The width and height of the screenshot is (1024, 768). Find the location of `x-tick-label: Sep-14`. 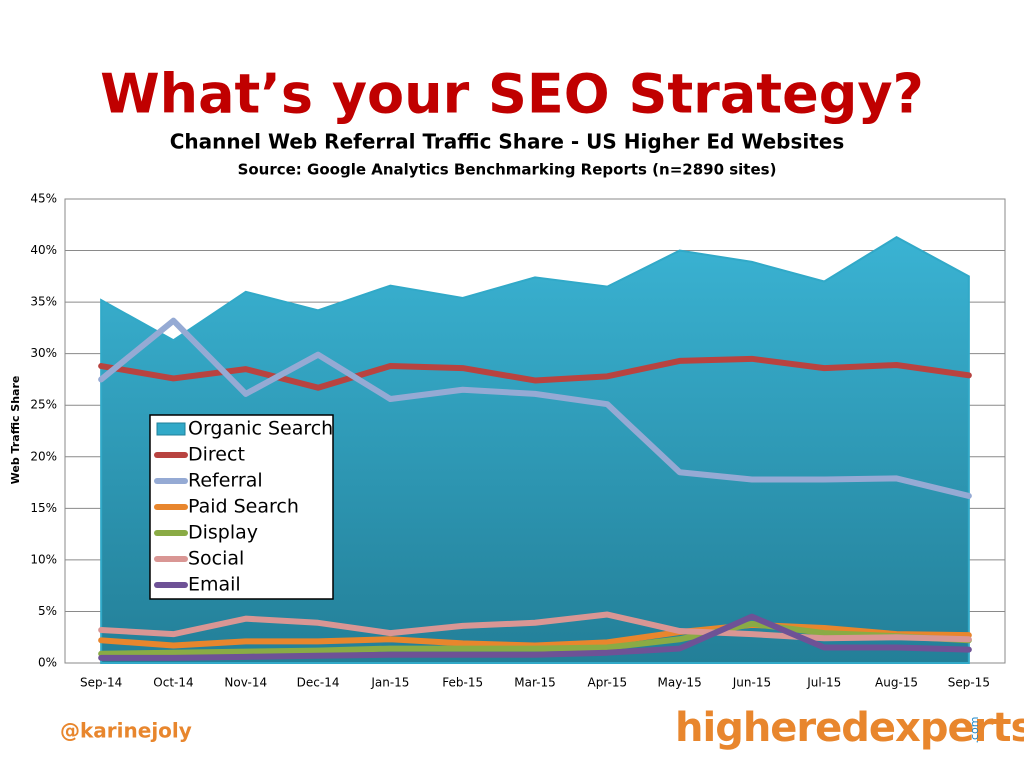

x-tick-label: Sep-14 is located at coordinates (101, 683).